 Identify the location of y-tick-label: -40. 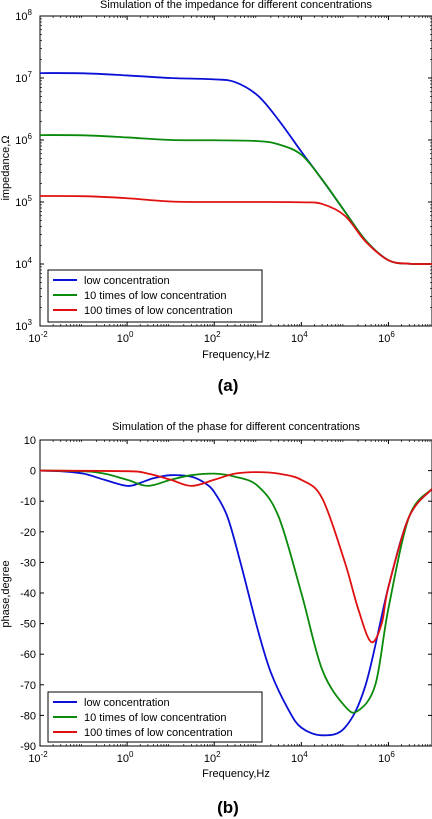
(28, 594).